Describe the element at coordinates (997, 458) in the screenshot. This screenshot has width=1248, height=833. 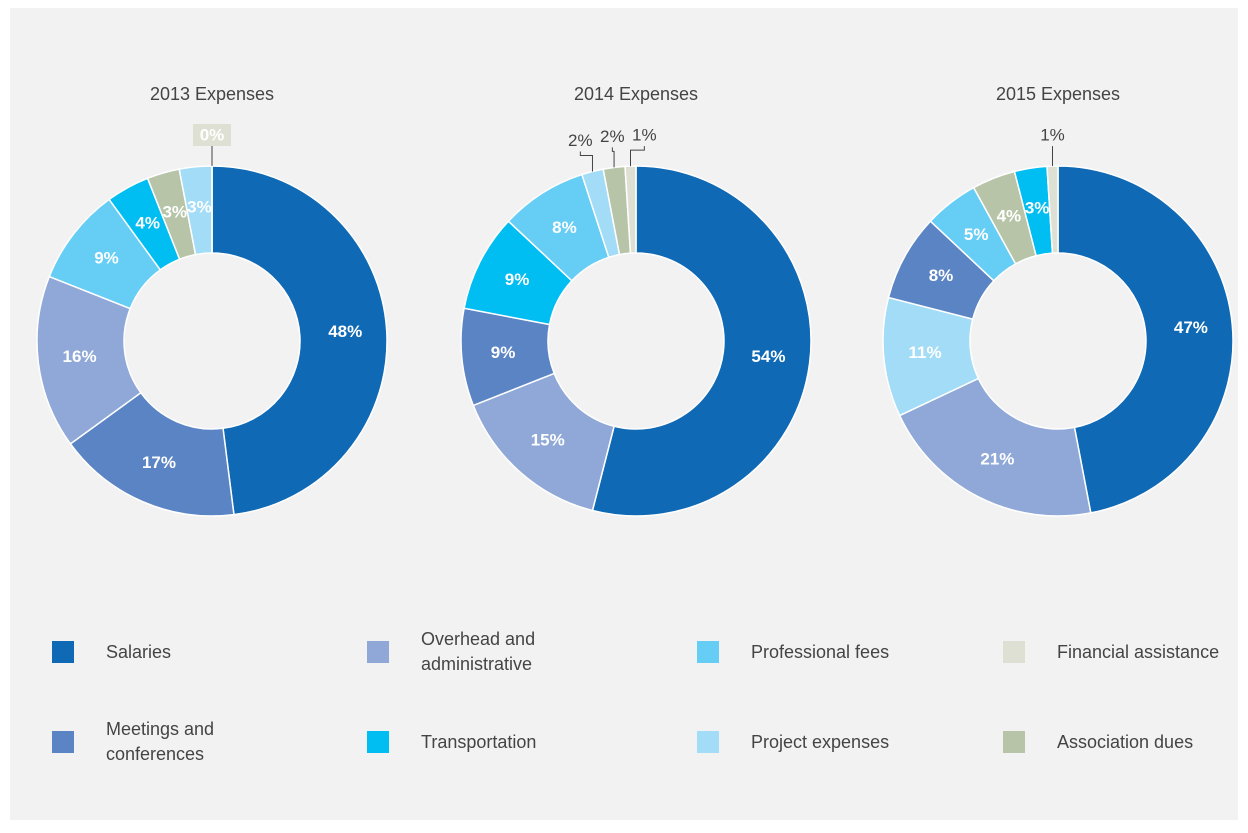
I see `data-label: 21%` at that location.